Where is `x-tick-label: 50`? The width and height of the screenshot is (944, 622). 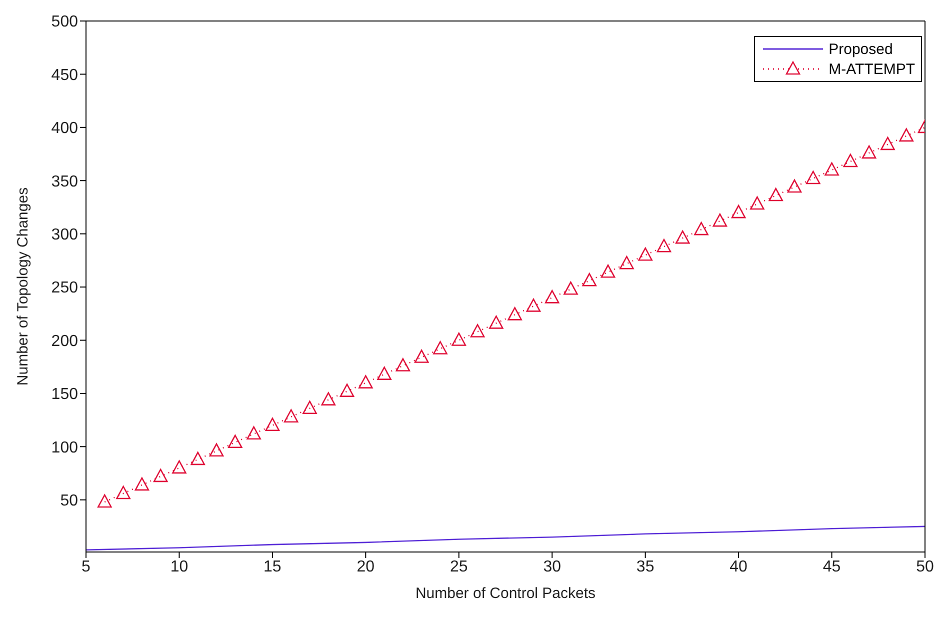
x-tick-label: 50 is located at coordinates (925, 567).